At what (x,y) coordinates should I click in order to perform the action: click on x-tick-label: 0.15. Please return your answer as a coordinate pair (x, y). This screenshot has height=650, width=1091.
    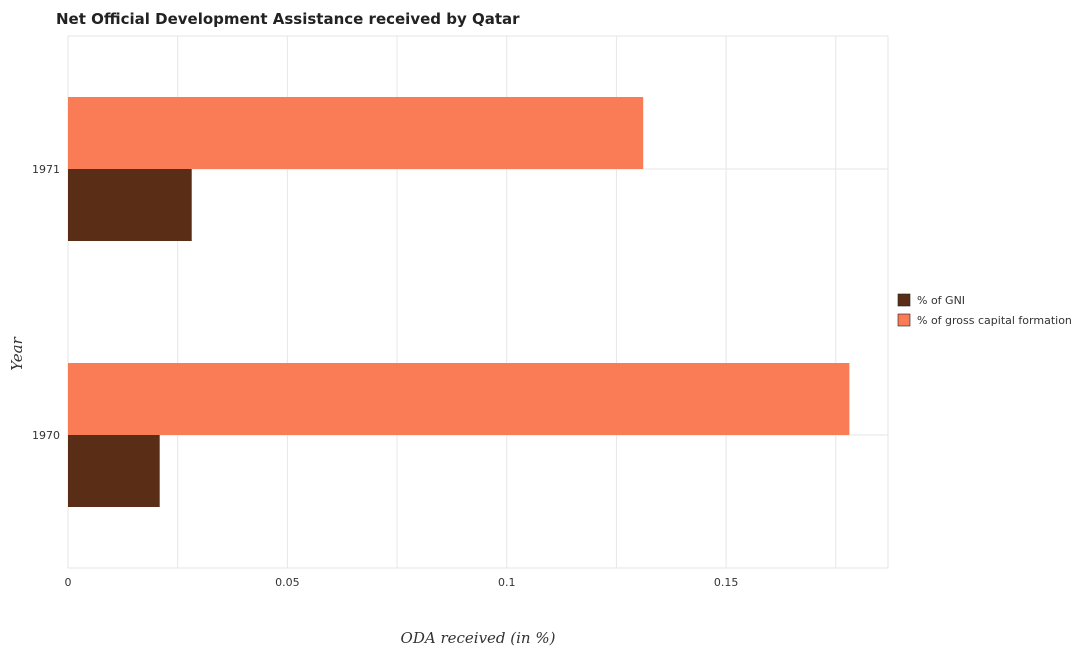
    Looking at the image, I should click on (726, 582).